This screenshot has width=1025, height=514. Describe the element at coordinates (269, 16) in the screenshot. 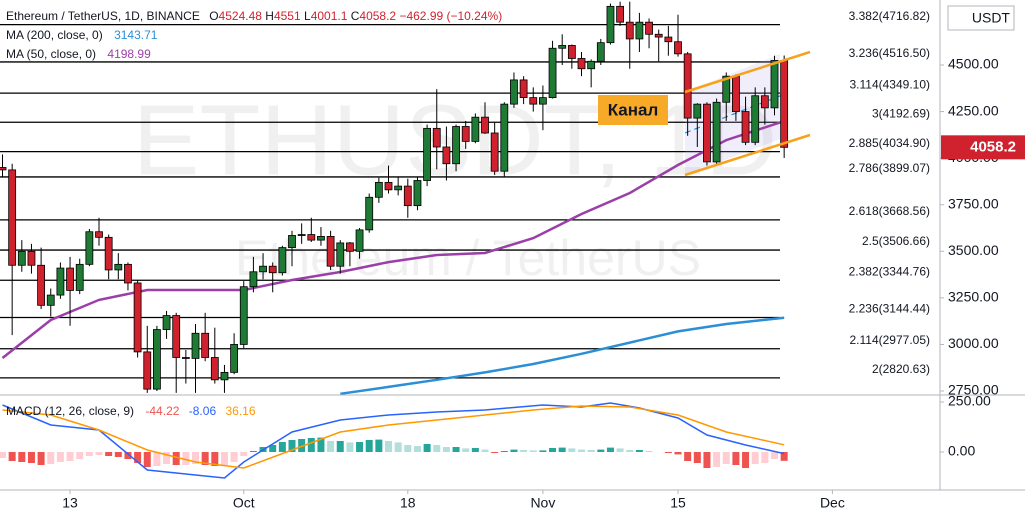

I see `ohlc-letter: H` at that location.